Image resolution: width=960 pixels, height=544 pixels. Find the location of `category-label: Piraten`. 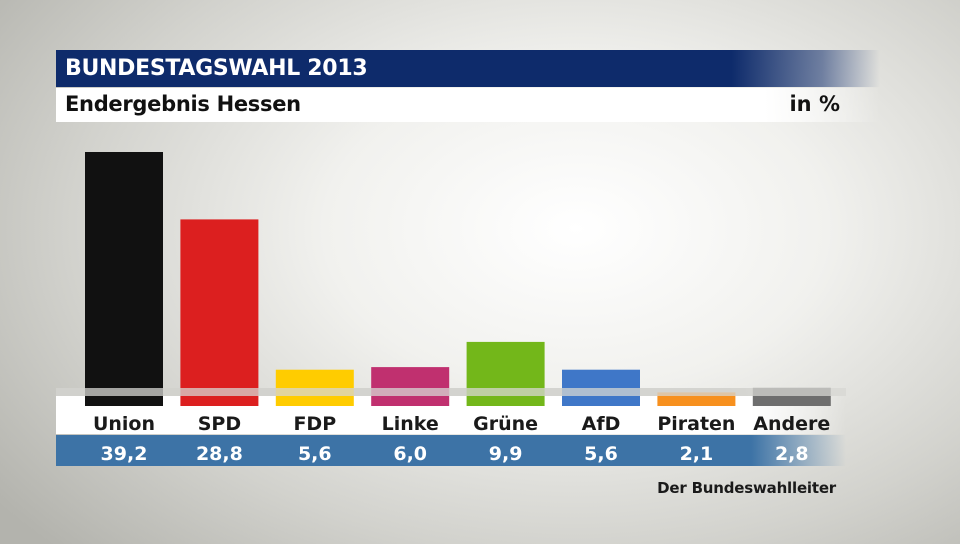

category-label: Piraten is located at coordinates (696, 424).